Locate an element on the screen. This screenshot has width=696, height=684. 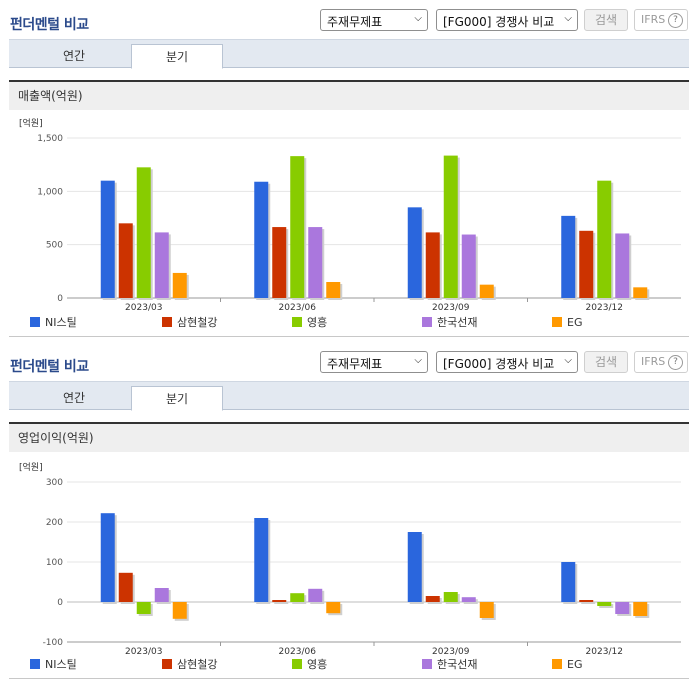
divider is located at coordinates (349, 336).